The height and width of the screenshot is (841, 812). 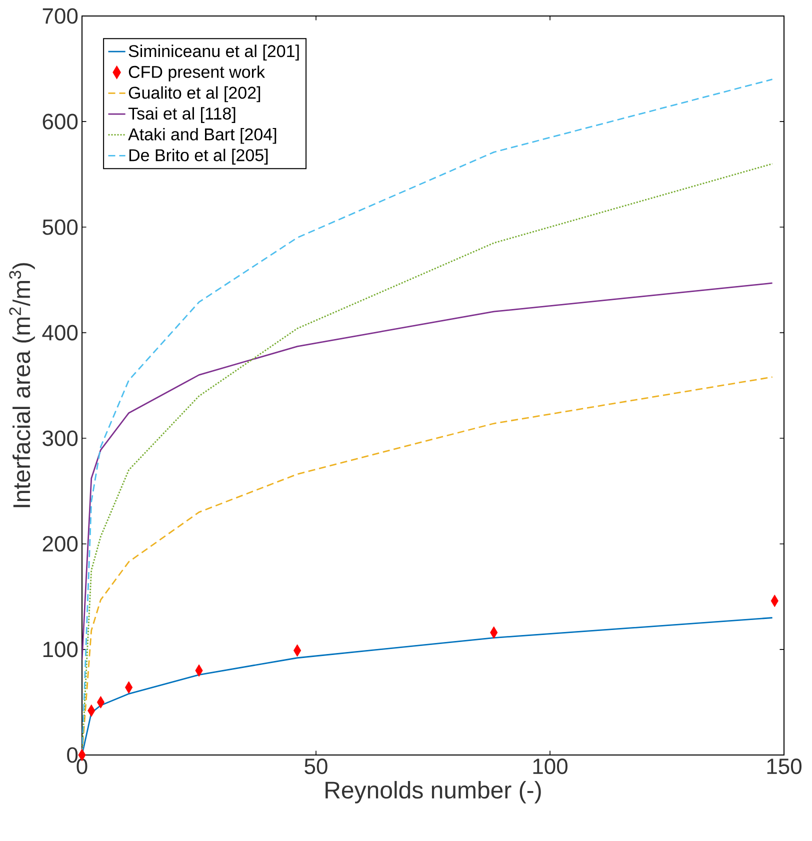 What do you see at coordinates (60, 227) in the screenshot?
I see `y-tick-label: 500` at bounding box center [60, 227].